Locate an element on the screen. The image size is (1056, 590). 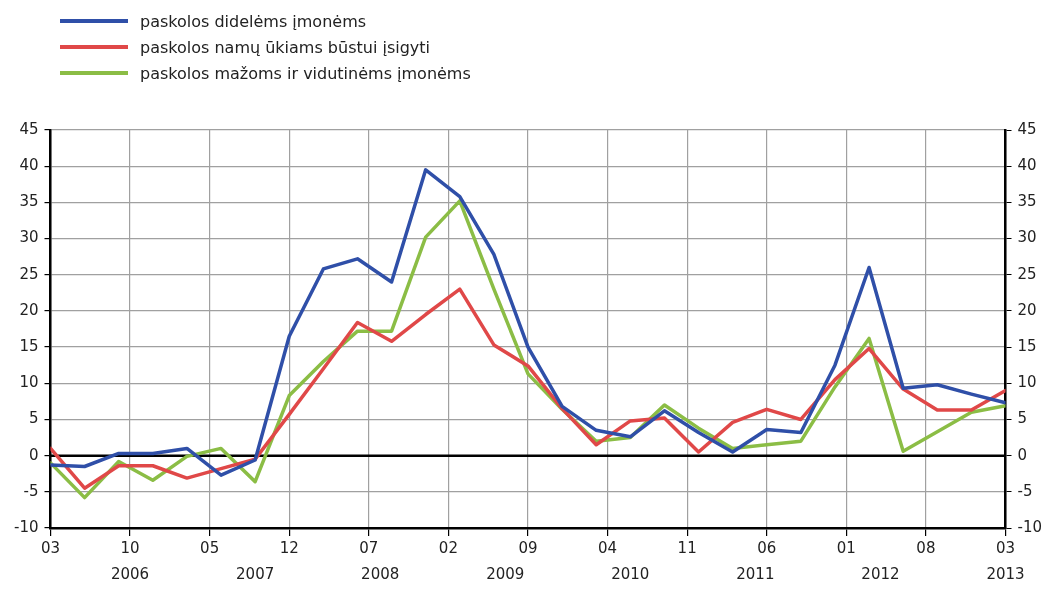
text: 2012 is located at coordinates (880, 574).